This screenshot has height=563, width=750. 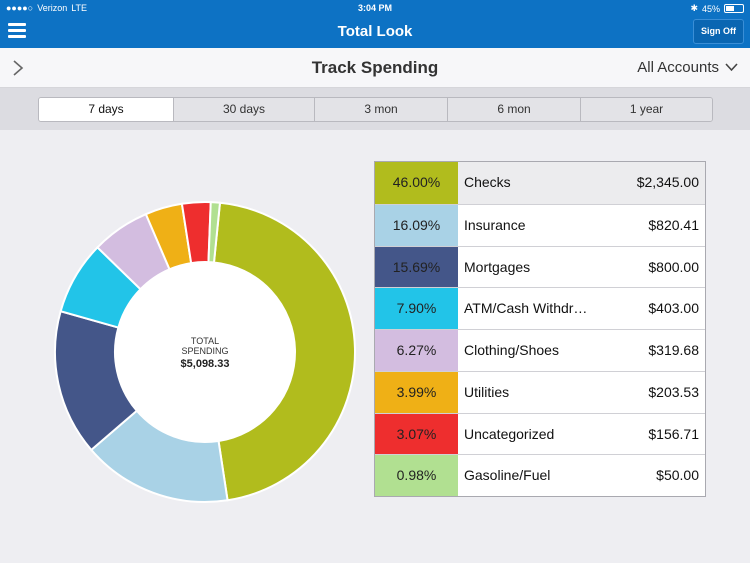 What do you see at coordinates (416, 475) in the screenshot?
I see `category-percent: 0.98%` at bounding box center [416, 475].